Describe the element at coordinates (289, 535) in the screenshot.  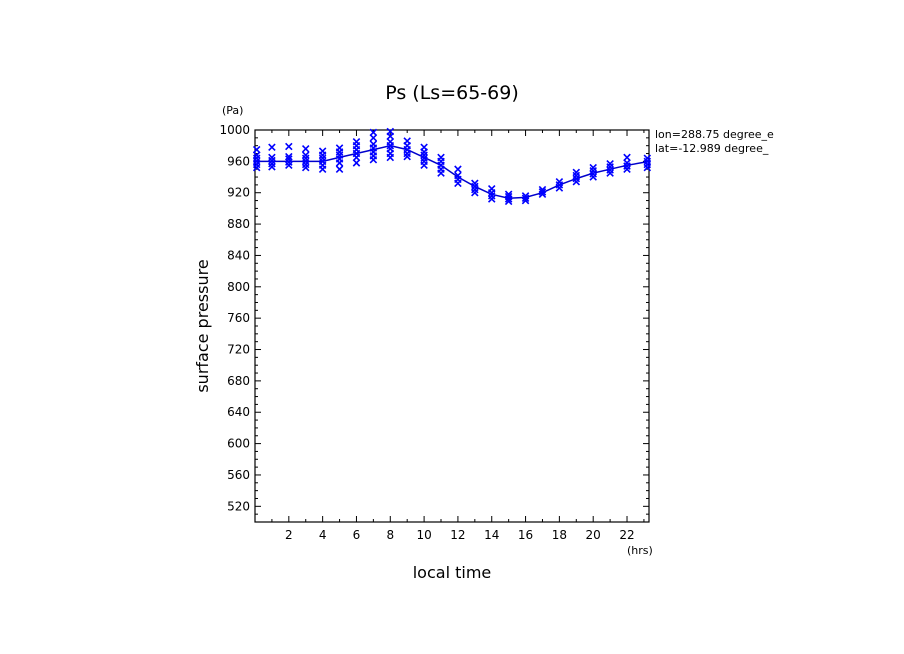
I see `x-tick-label: 2` at that location.